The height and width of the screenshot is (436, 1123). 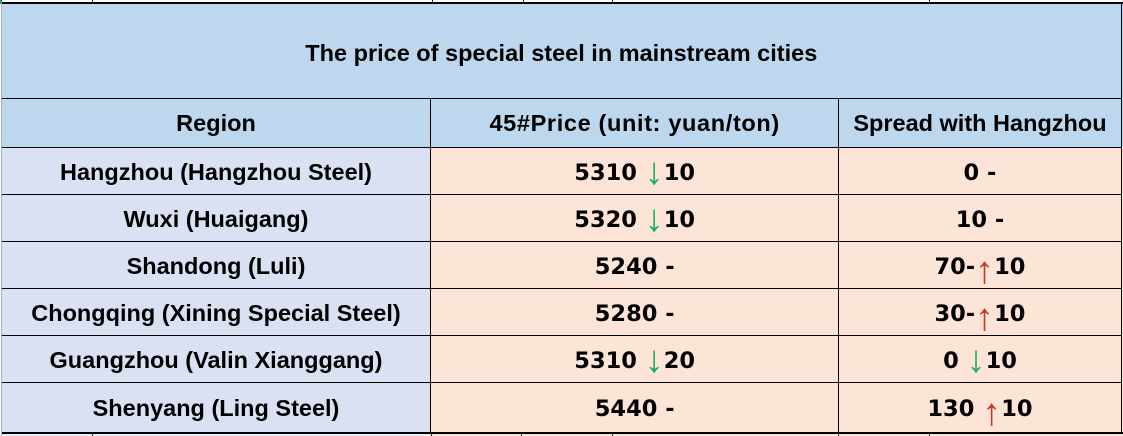 I want to click on price-cell-row-6: 5440 -, so click(x=634, y=407).